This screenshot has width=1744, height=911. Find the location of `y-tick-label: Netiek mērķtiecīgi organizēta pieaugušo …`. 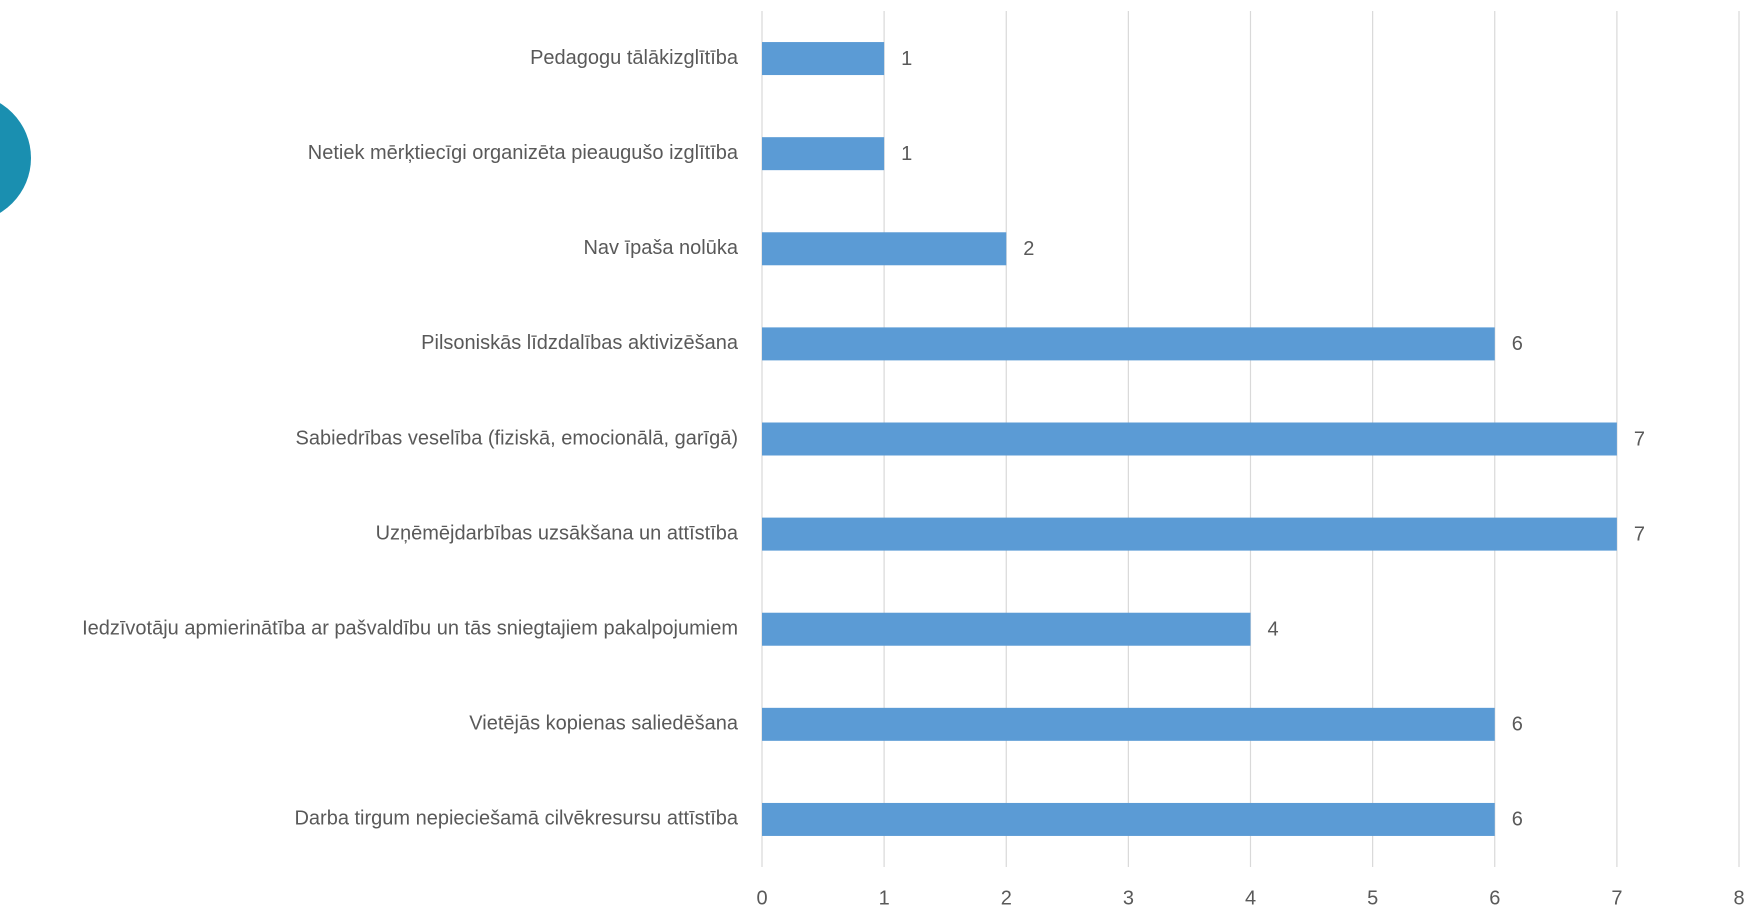

y-tick-label: Netiek mērķtiecīgi organizēta pieaugušo … is located at coordinates (523, 153).